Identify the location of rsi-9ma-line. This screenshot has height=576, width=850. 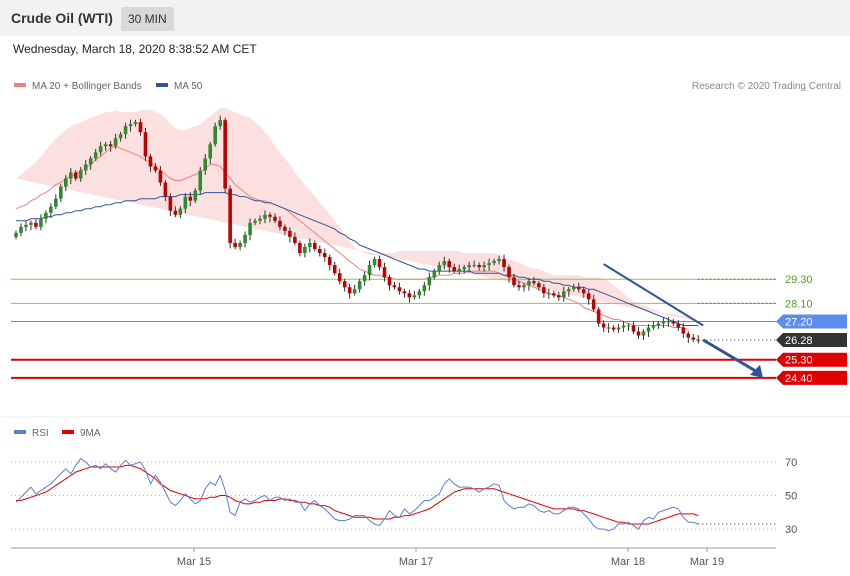
(357, 494).